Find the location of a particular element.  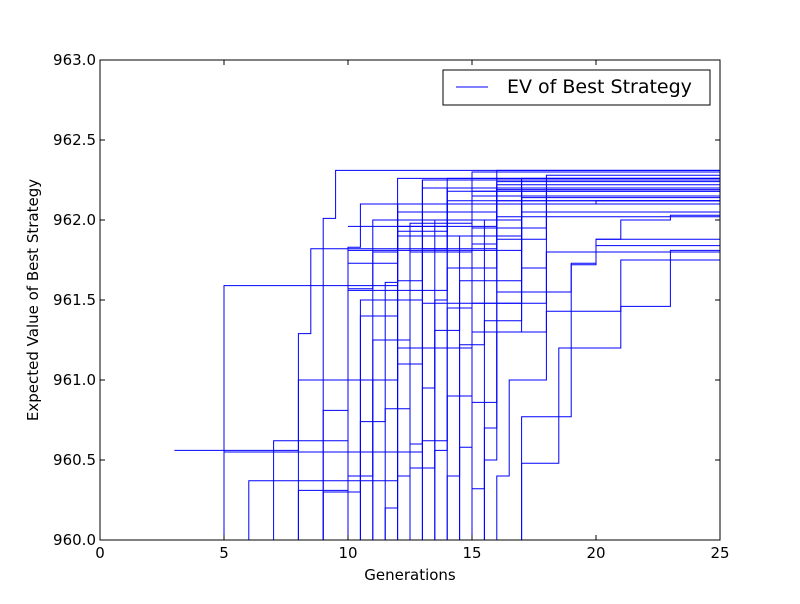

x-tick-label: 0 is located at coordinates (100, 553).